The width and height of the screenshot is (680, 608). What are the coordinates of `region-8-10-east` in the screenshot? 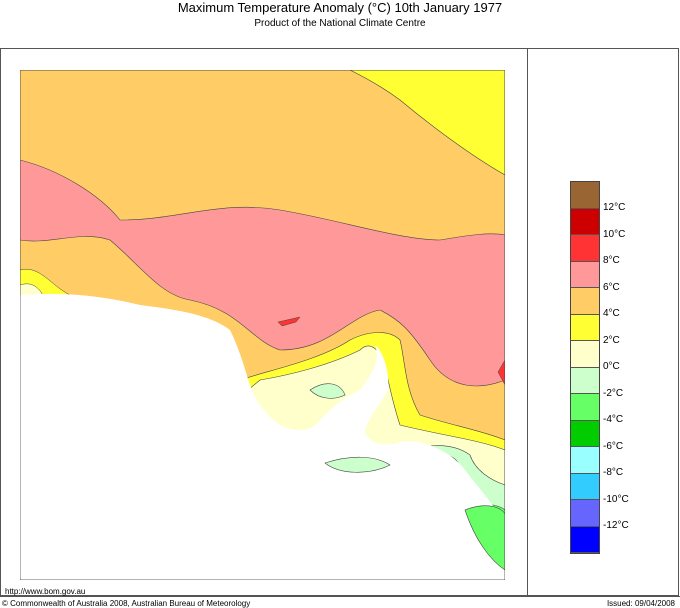 It's located at (501, 372).